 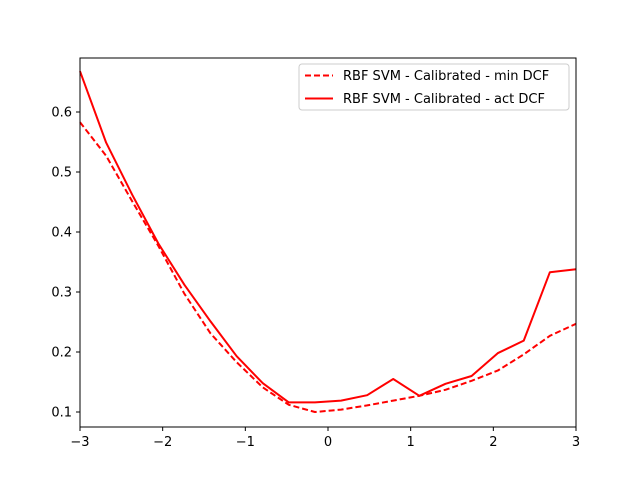 I want to click on legend-label-act-dcf: RBF SVM - Calibrated - act DCF, so click(x=444, y=99).